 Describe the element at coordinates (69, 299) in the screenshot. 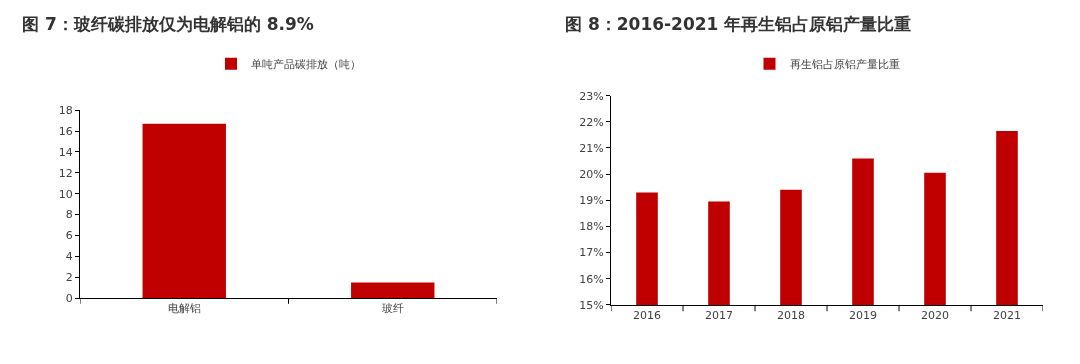

I see `y-tick-label: 0` at that location.